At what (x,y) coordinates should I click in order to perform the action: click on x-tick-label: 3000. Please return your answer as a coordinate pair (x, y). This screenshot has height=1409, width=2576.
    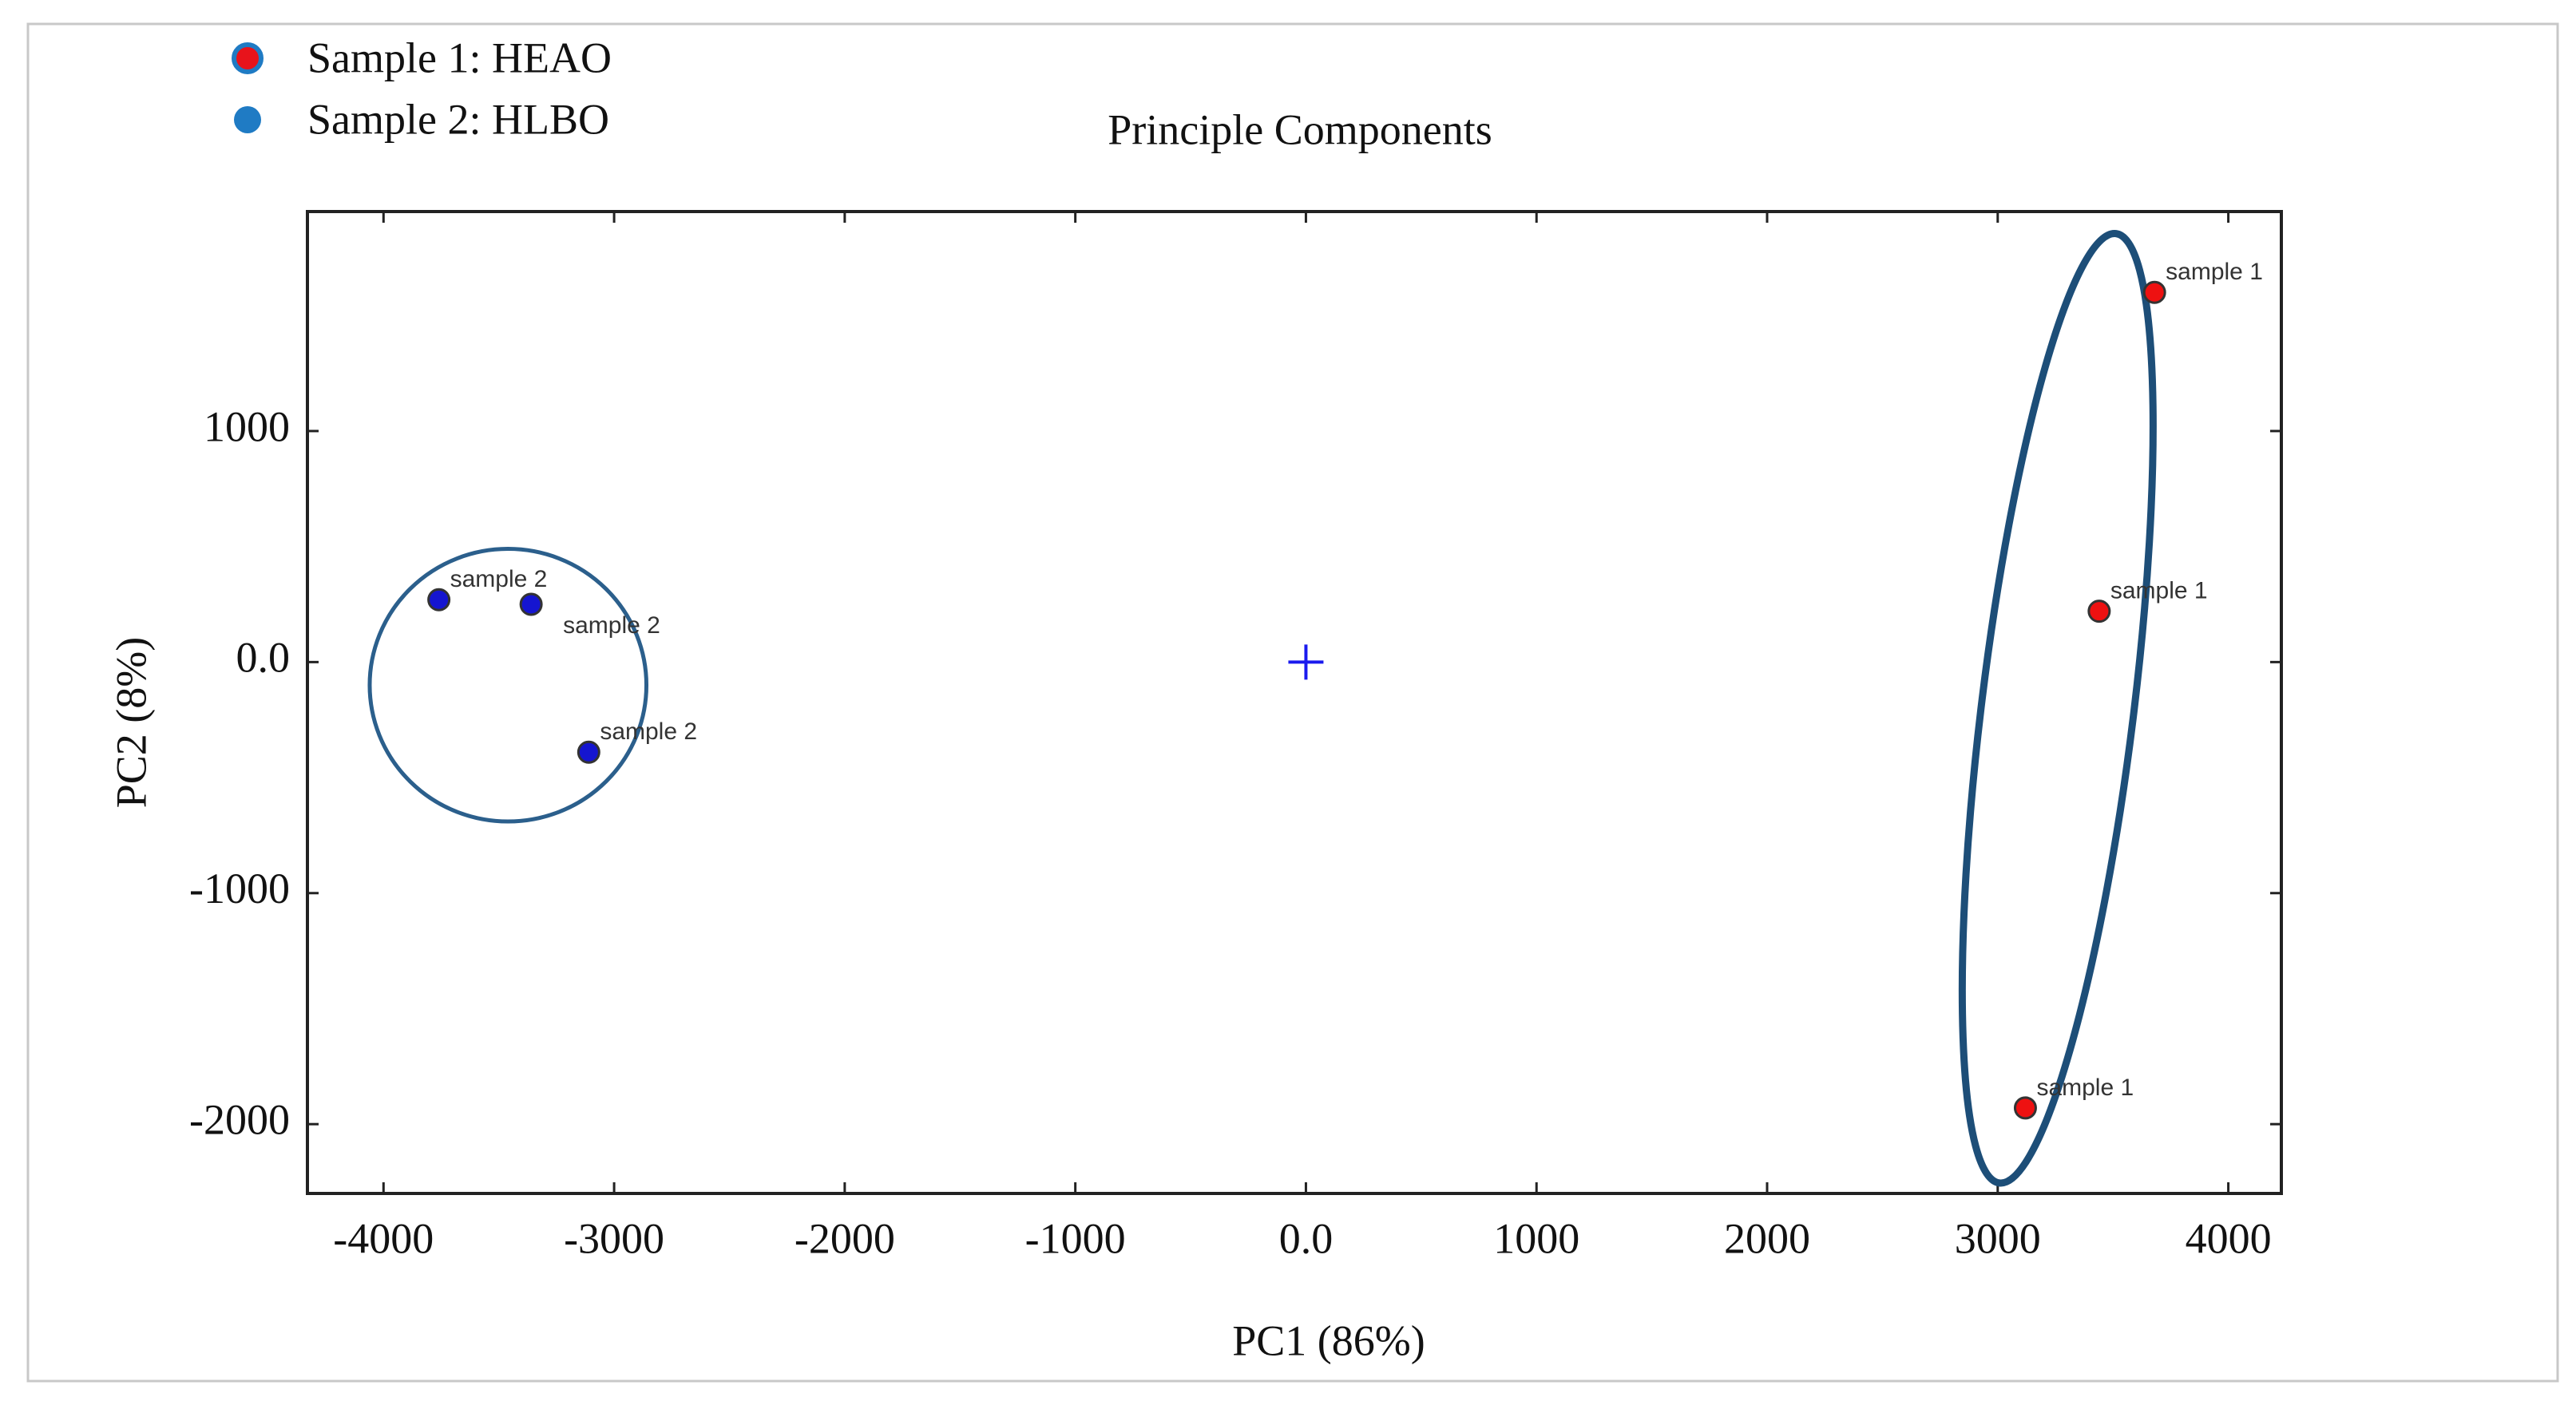
    Looking at the image, I should click on (1998, 1238).